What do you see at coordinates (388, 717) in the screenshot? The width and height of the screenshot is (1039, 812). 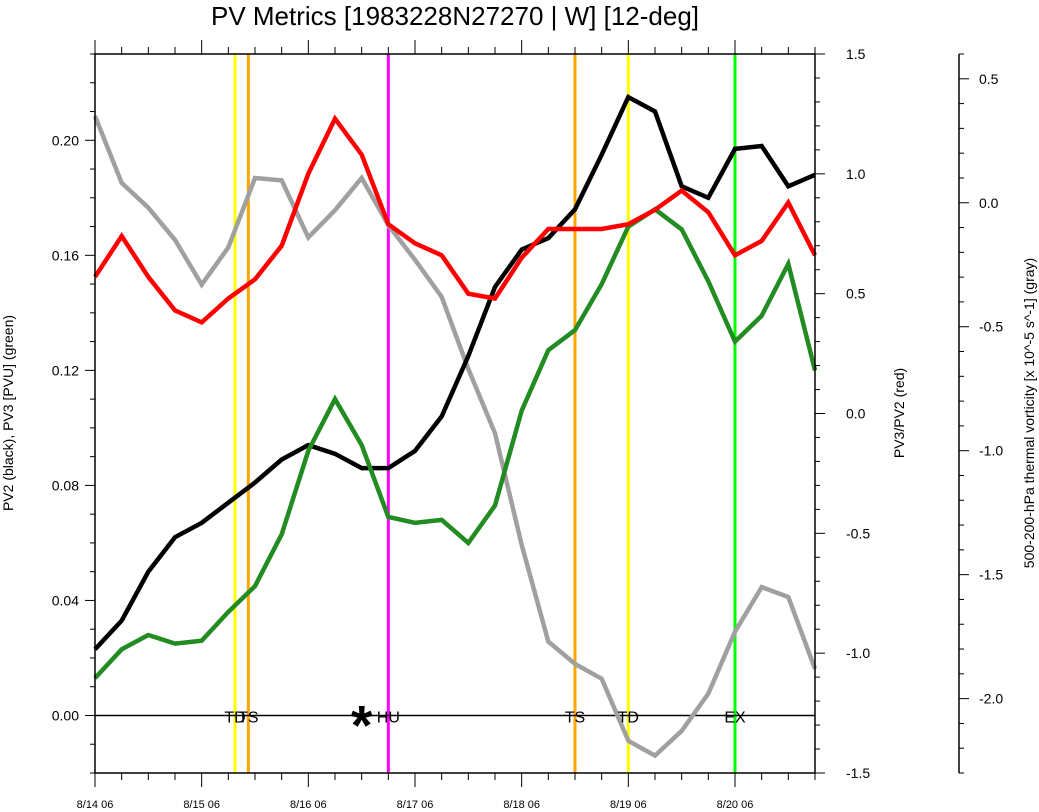 I see `event-label-2: HU` at bounding box center [388, 717].